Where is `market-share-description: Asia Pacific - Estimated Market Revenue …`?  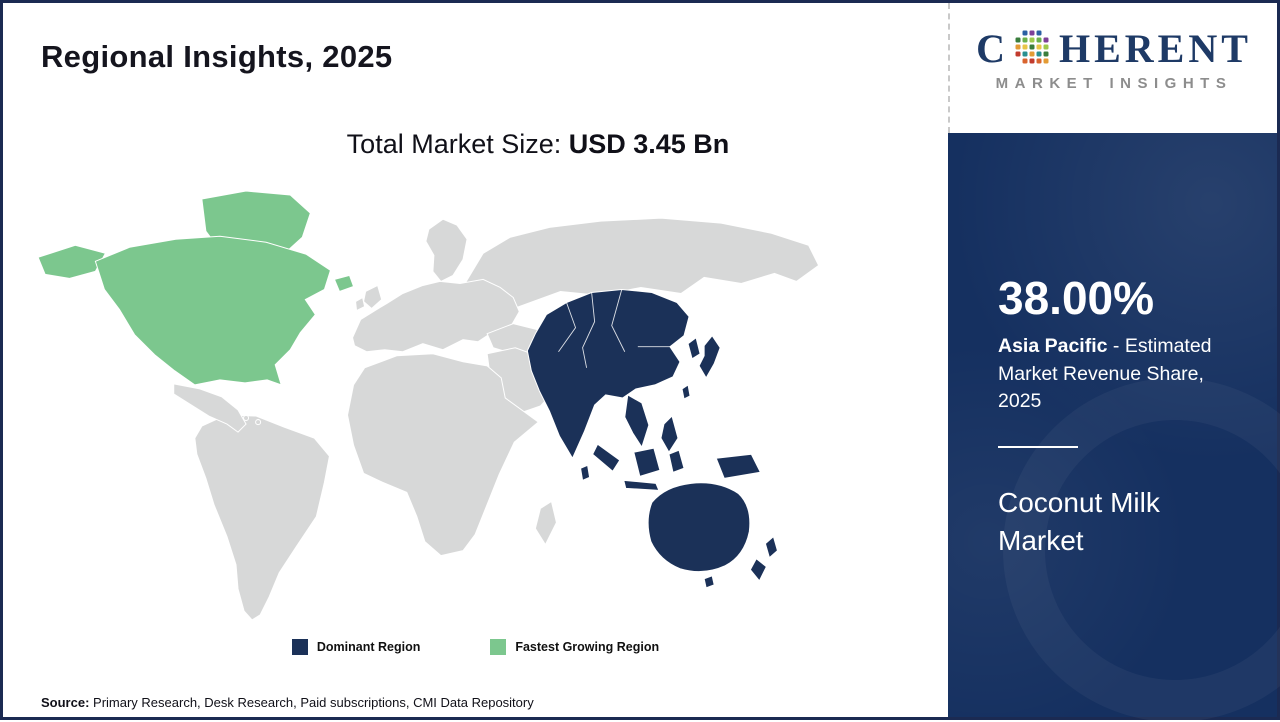 market-share-description: Asia Pacific - Estimated Market Revenue … is located at coordinates (1117, 374).